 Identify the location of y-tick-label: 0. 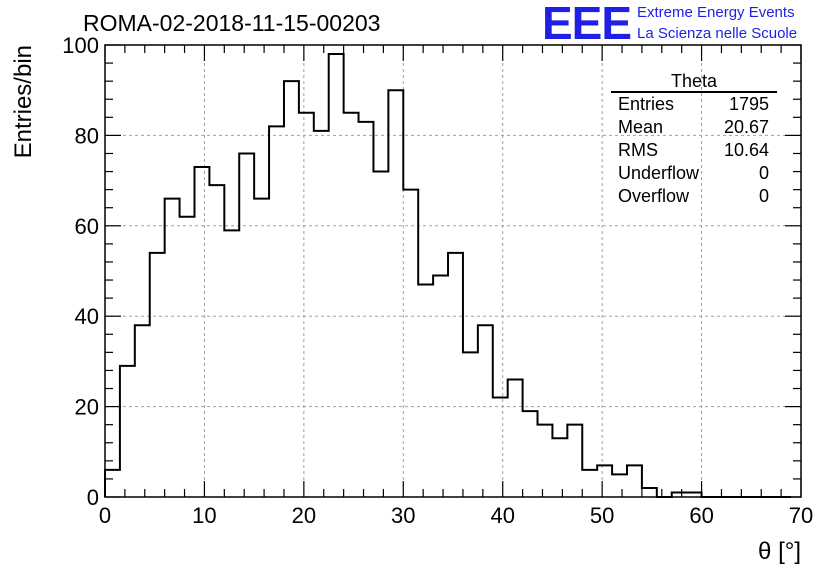
(93, 497).